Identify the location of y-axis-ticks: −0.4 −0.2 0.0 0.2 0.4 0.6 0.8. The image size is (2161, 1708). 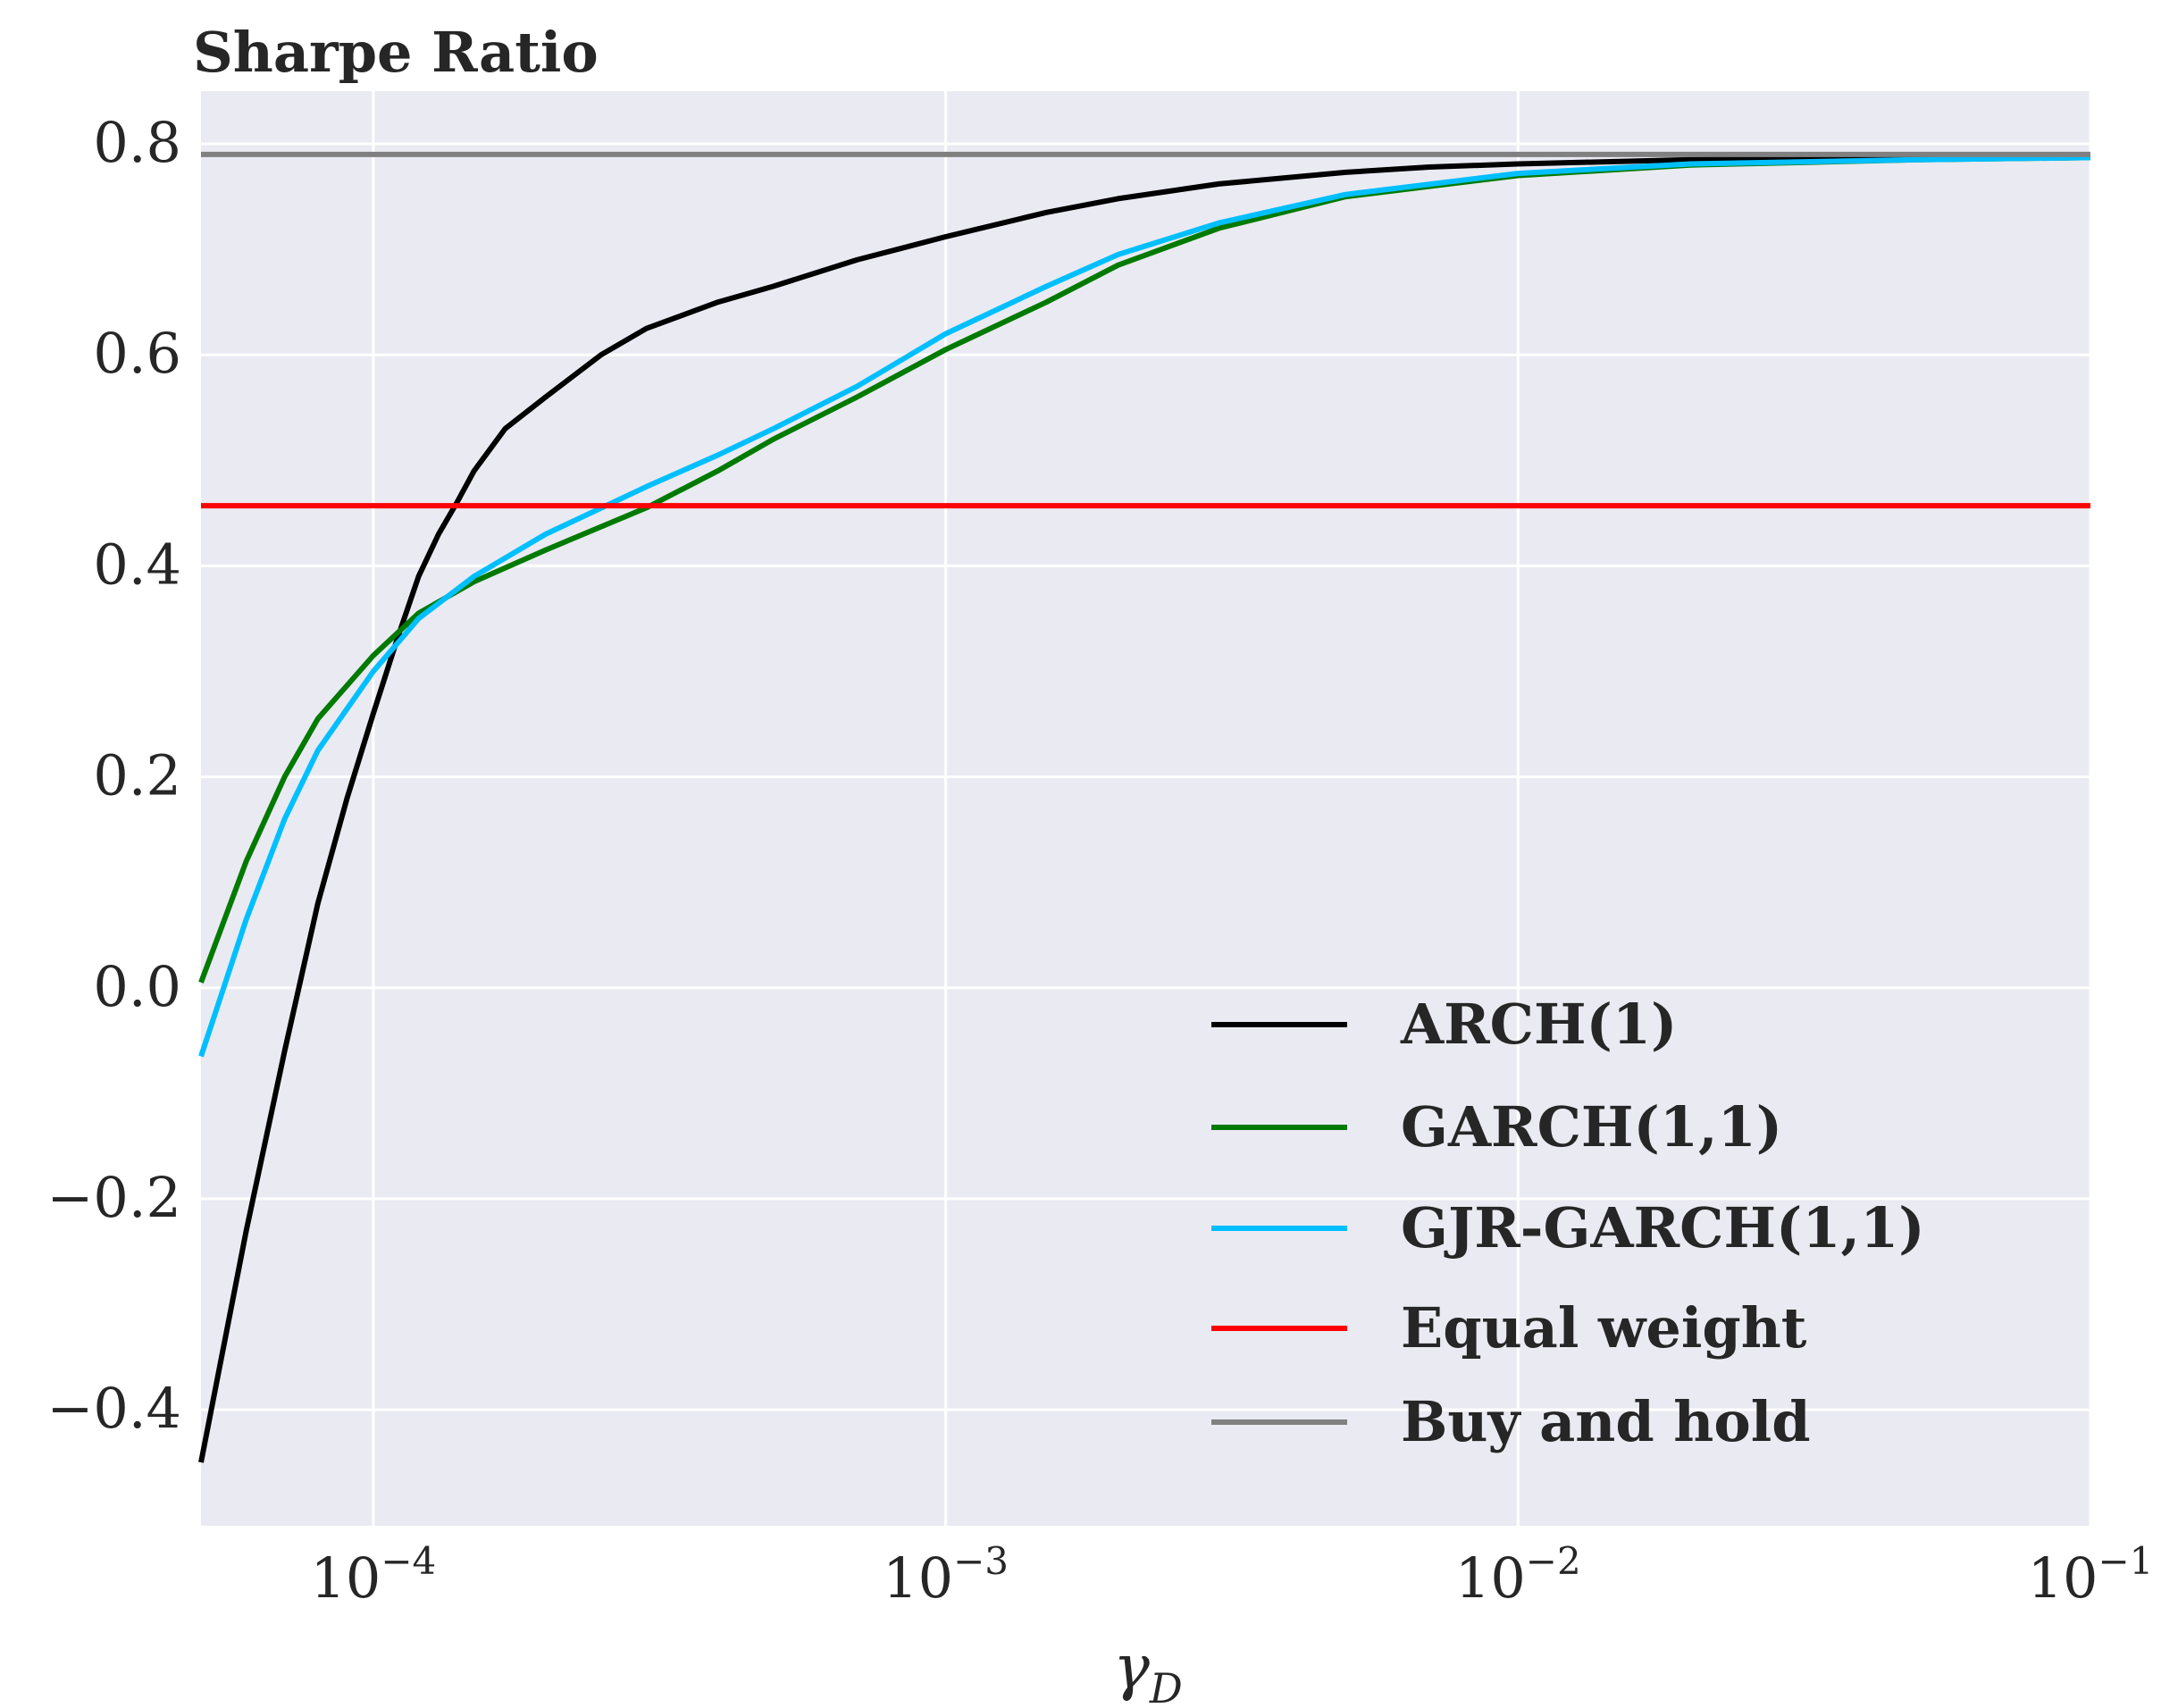
(113, 775).